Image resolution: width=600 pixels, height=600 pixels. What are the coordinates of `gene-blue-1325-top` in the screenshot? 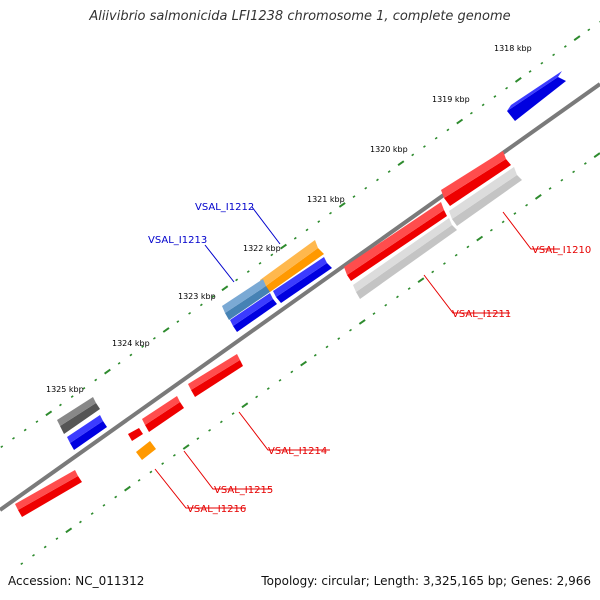 It's located at (85, 429).